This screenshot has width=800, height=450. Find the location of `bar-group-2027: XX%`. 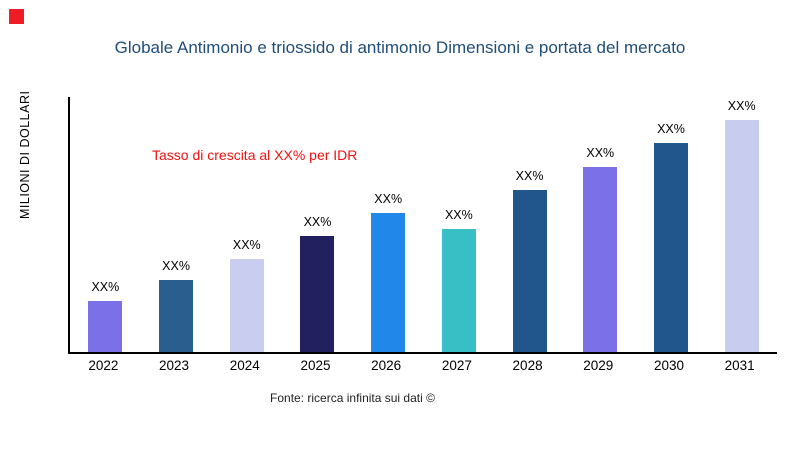

bar-group-2027: XX% is located at coordinates (459, 280).